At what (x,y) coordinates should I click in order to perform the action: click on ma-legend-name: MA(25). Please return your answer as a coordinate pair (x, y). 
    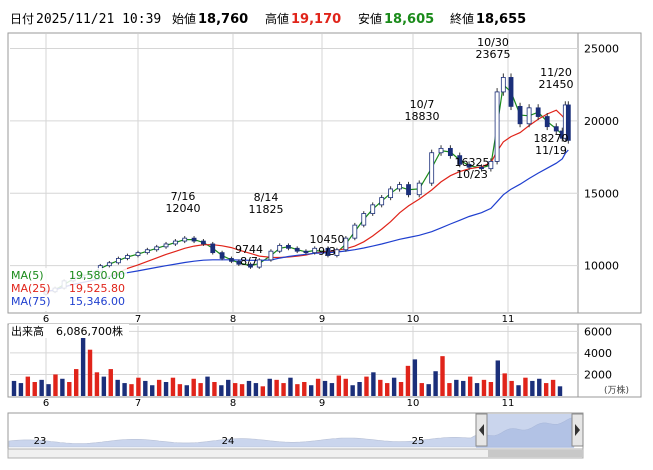
    Looking at the image, I should click on (31, 288).